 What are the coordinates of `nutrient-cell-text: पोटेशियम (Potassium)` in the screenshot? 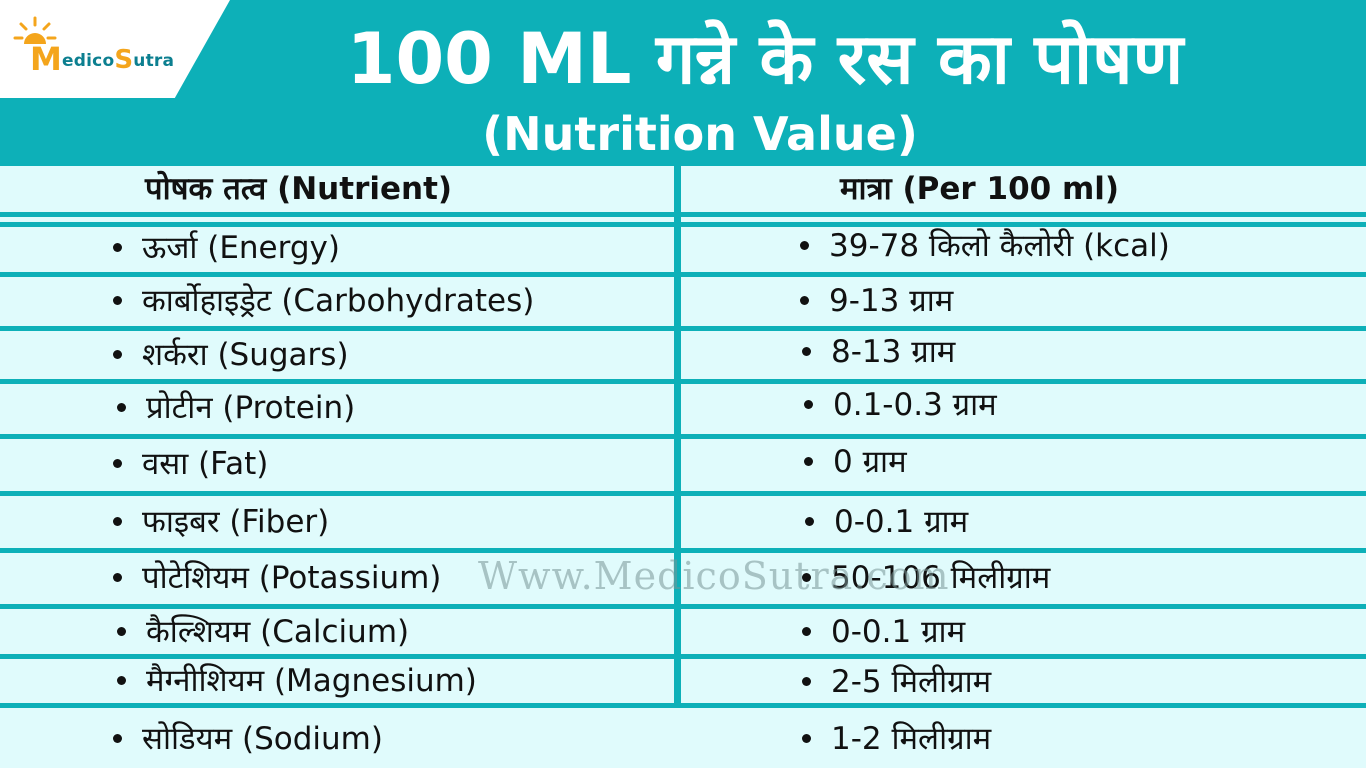 It's located at (292, 578).